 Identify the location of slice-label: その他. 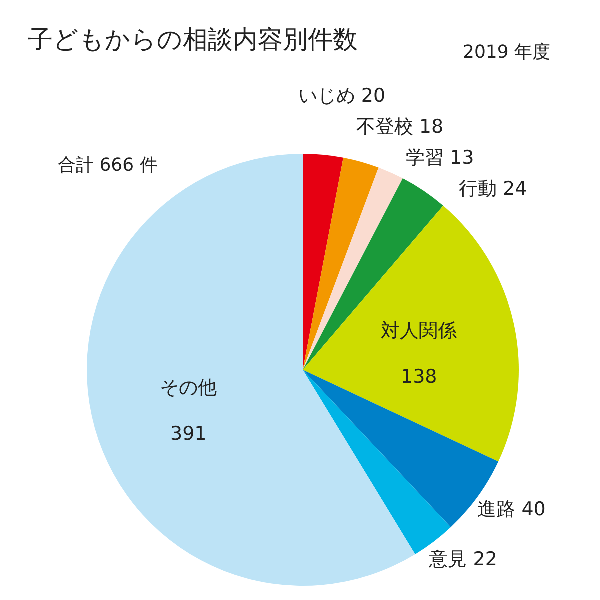
(189, 388).